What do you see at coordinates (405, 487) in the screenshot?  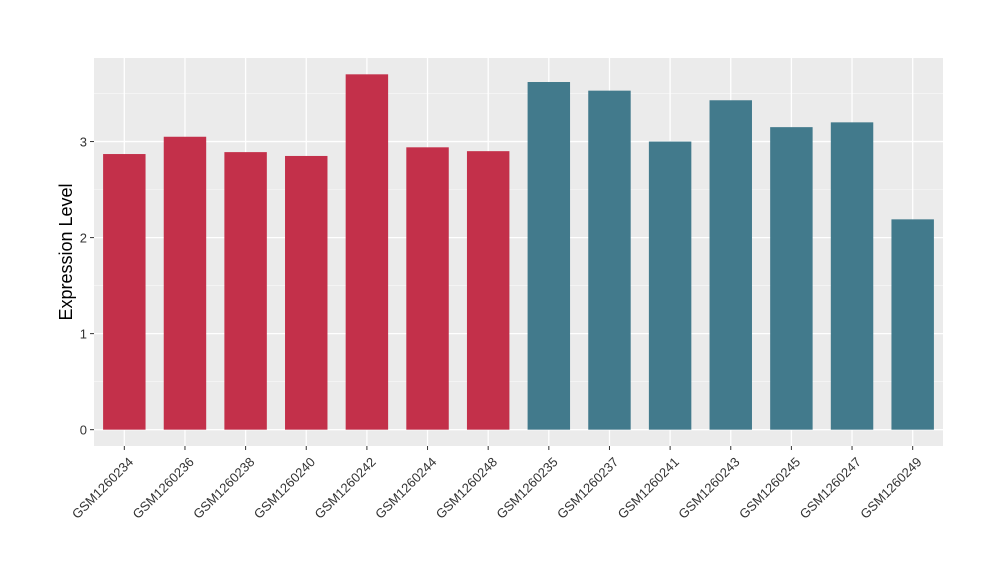 I see `x-tick-label: GSM1260244` at bounding box center [405, 487].